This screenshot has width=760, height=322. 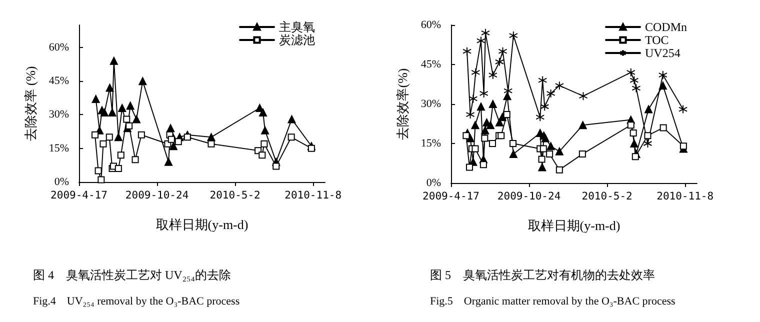 What do you see at coordinates (656, 40) in the screenshot?
I see `legend-label: TOC` at bounding box center [656, 40].